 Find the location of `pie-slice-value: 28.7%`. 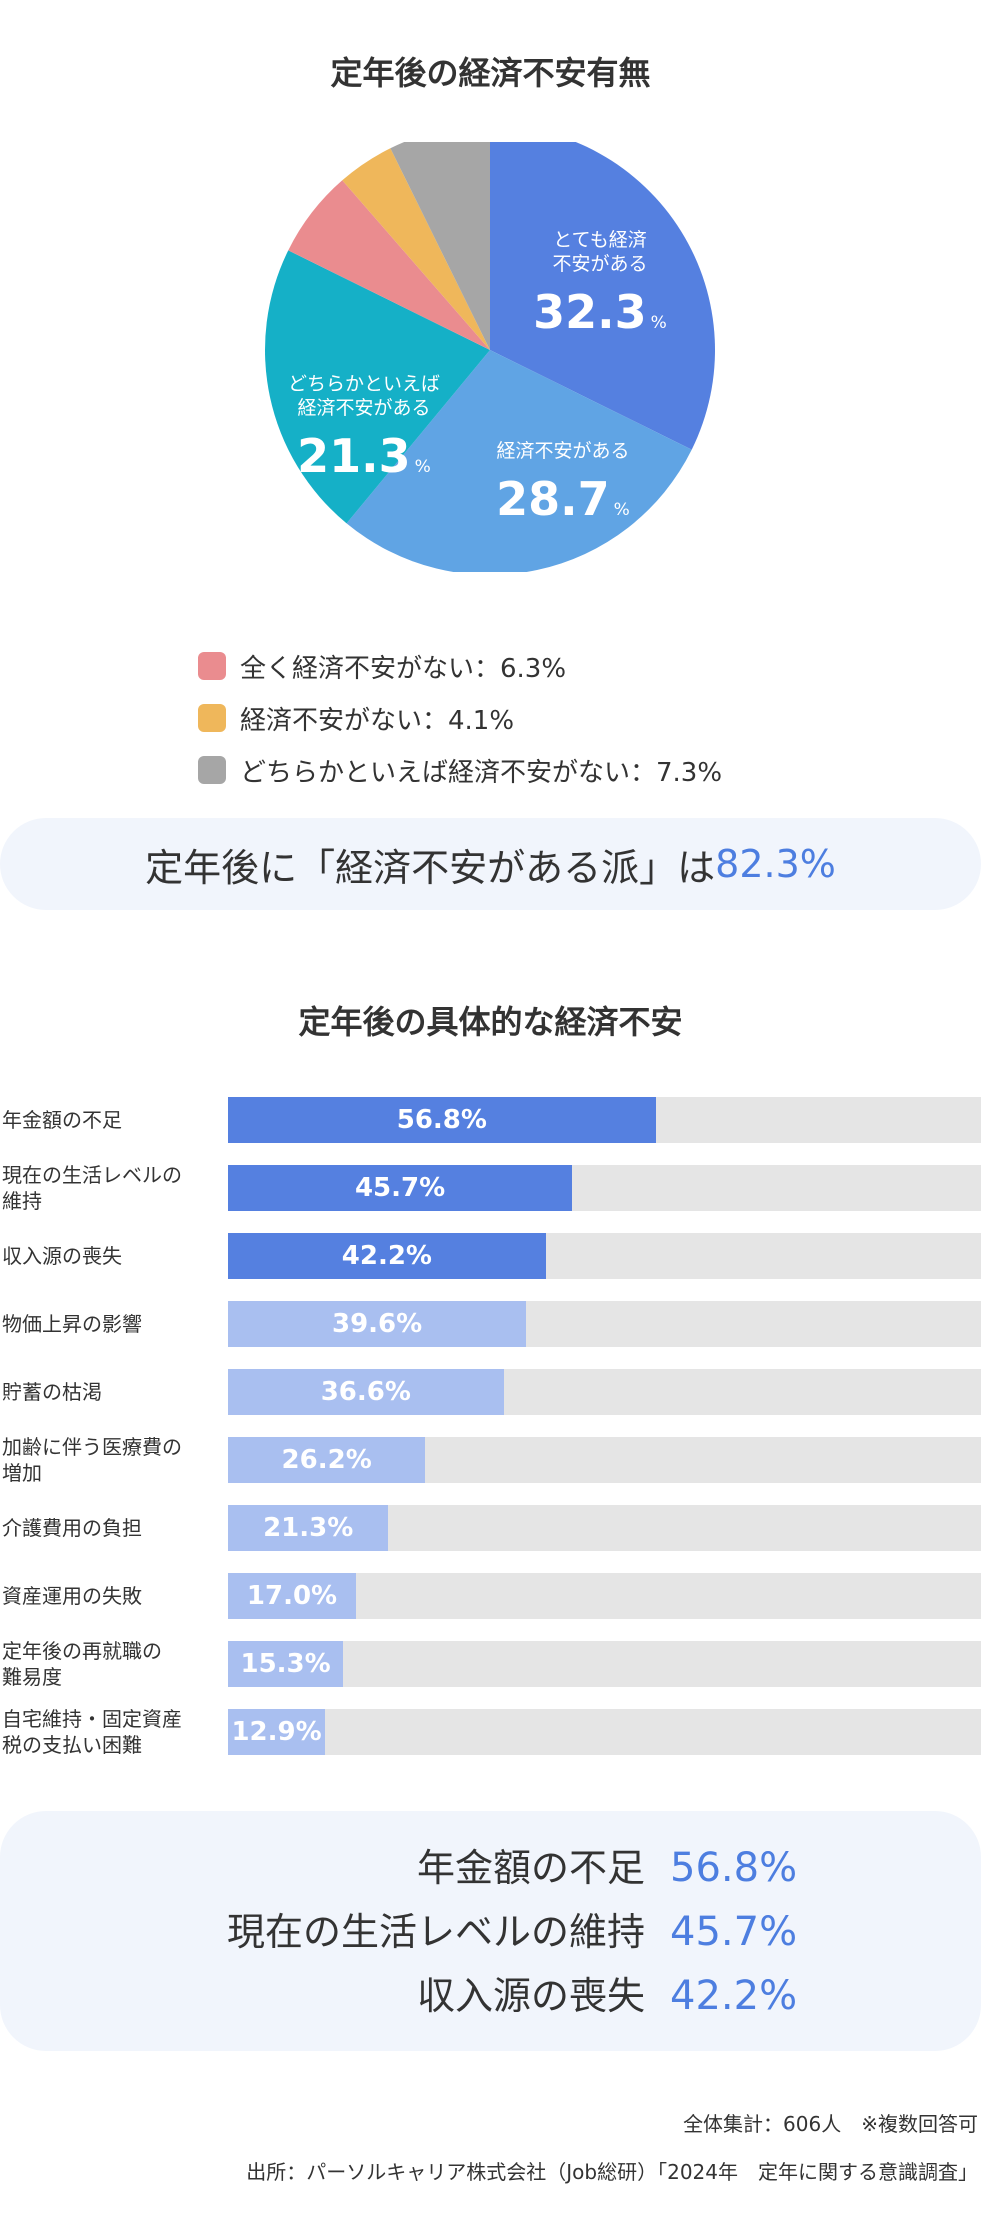

pie-slice-value: 28.7% is located at coordinates (563, 499).